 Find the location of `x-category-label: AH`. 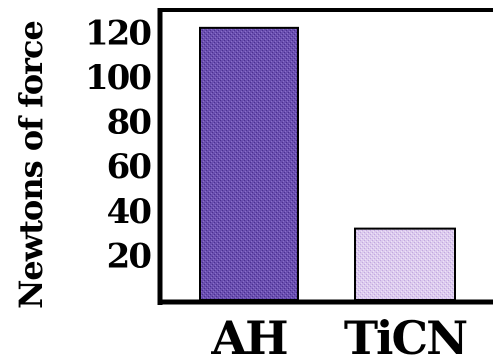

x-category-label: AH is located at coordinates (248, 335).